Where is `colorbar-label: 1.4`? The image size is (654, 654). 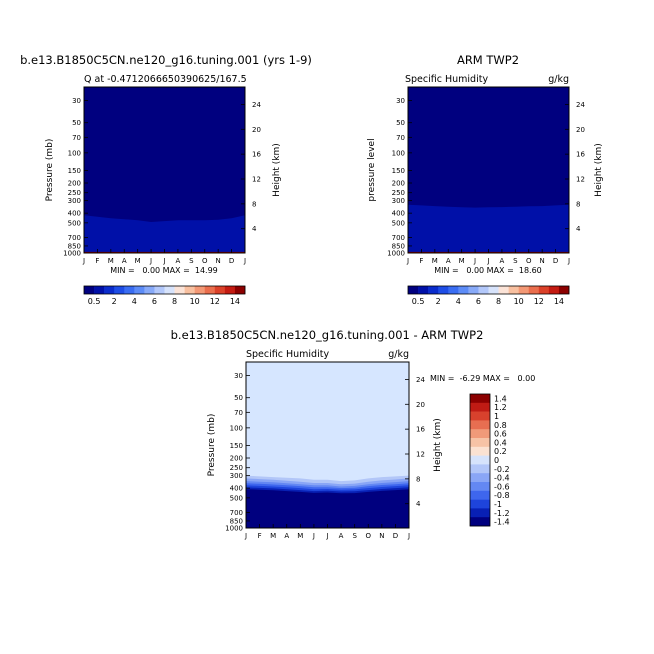
colorbar-label: 1.4 is located at coordinates (500, 398).